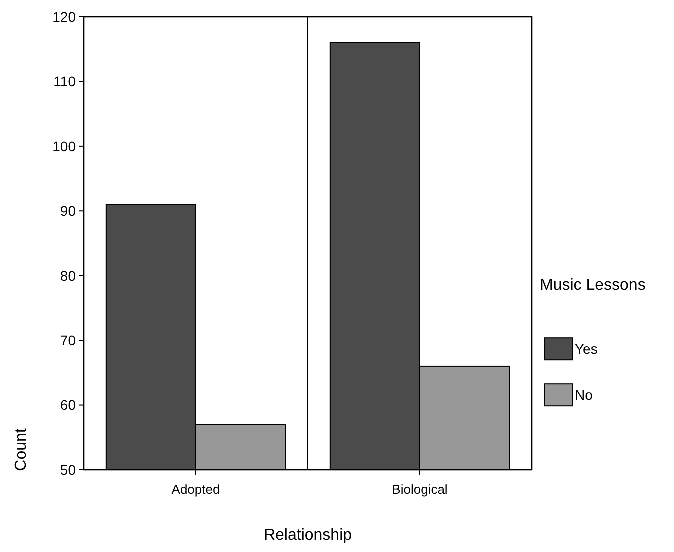 The width and height of the screenshot is (674, 552). Describe the element at coordinates (68, 470) in the screenshot. I see `y-tick-label: 50` at that location.